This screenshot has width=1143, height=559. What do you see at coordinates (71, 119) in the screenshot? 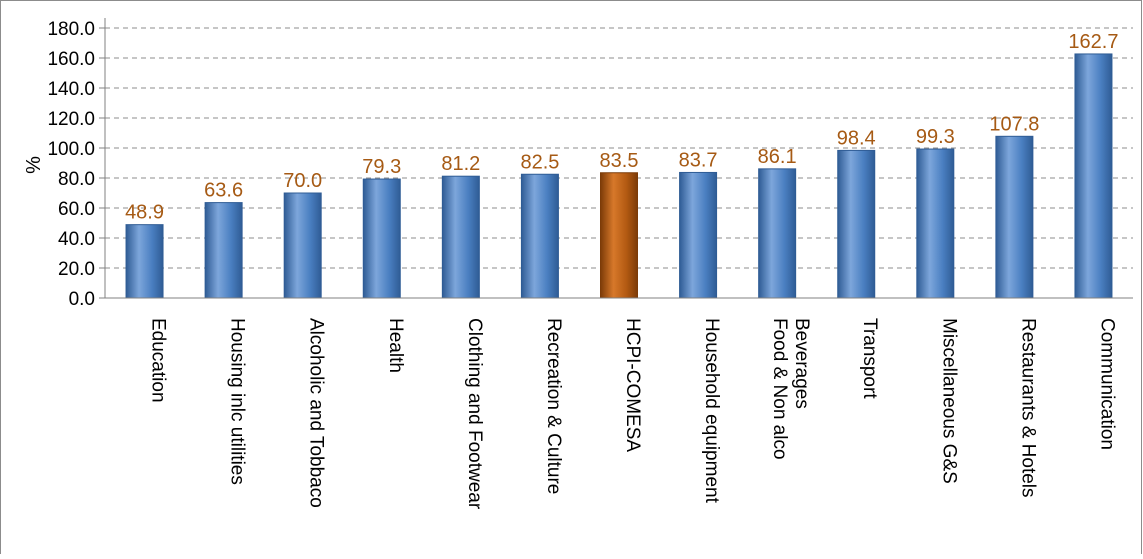
I see `y-tick-label: 120.0` at bounding box center [71, 119].